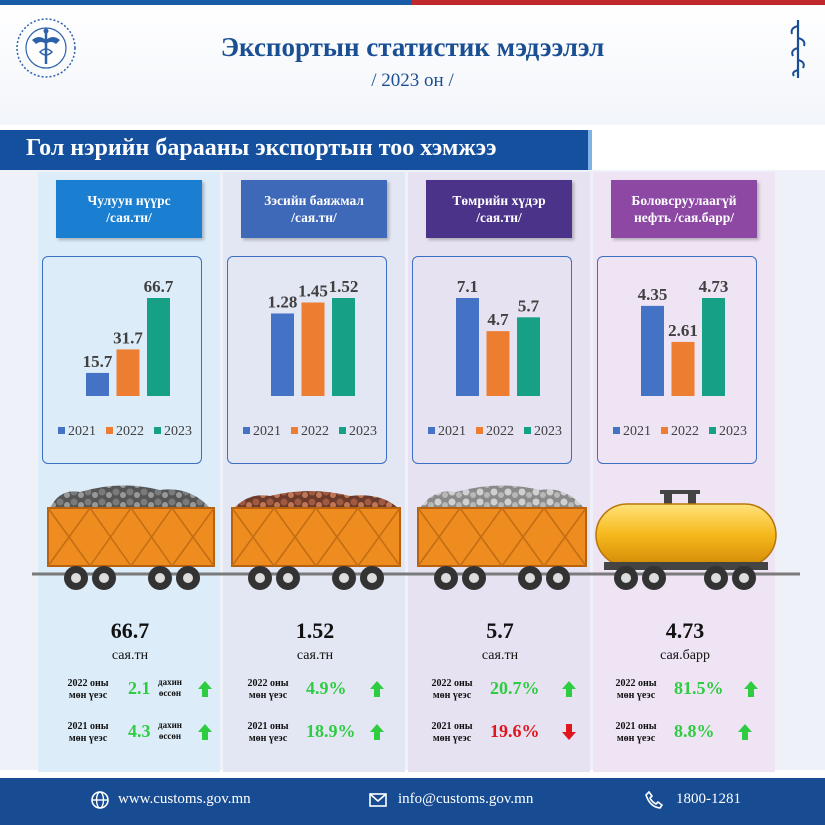  Describe the element at coordinates (130, 630) in the screenshot. I see `total-value-coal: 66.7` at that location.